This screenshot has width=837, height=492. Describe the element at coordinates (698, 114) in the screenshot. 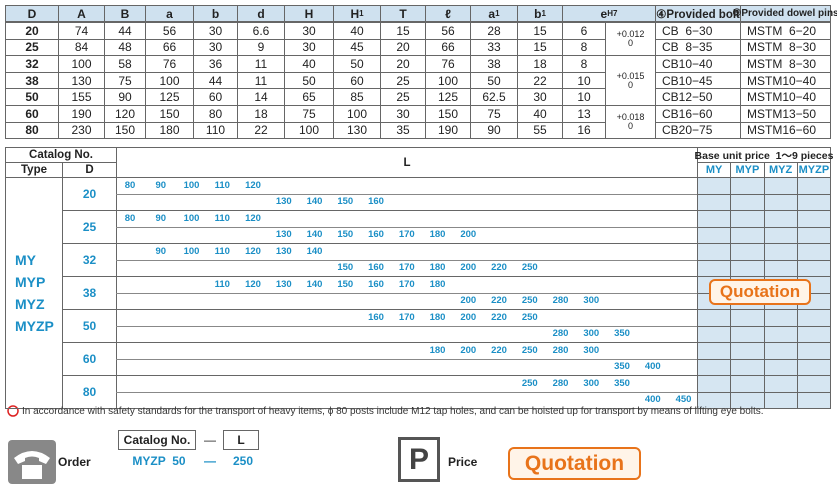

I see `table-cell: CB16−60` at that location.